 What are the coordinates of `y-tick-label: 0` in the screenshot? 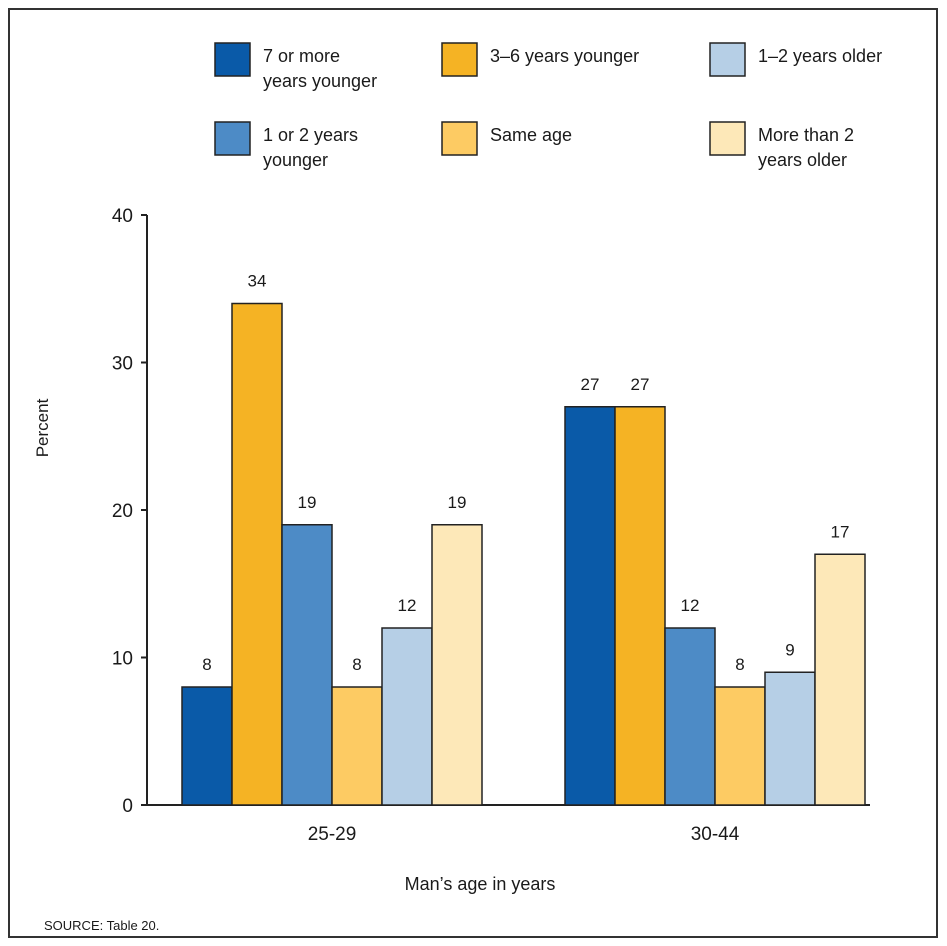 It's located at (127, 806).